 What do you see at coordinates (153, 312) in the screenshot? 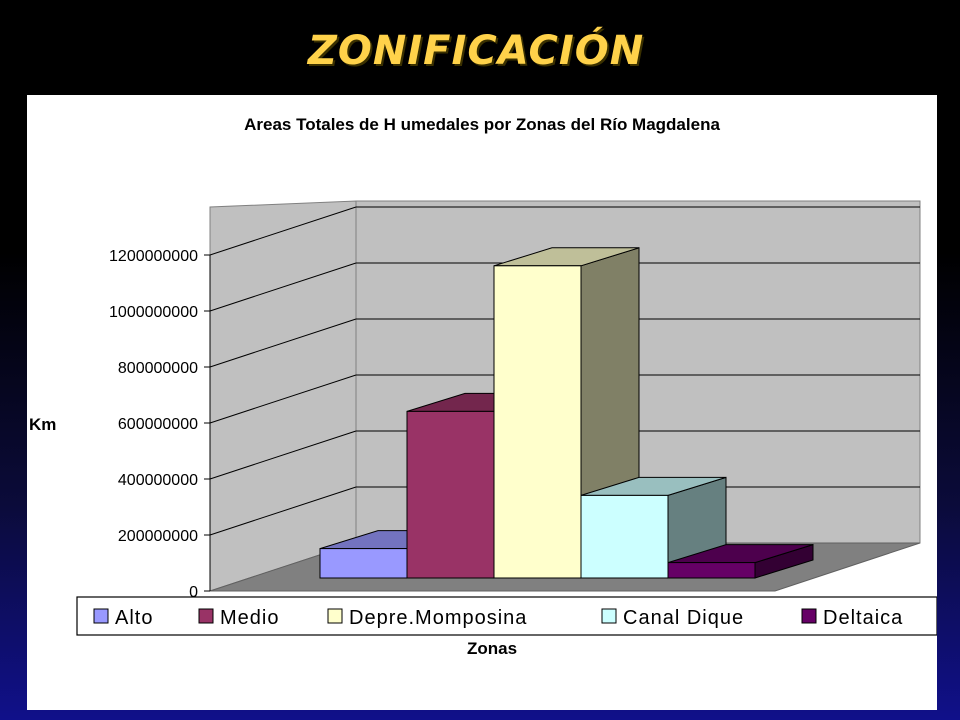
I see `y-tick-label: 1000000000` at bounding box center [153, 312].